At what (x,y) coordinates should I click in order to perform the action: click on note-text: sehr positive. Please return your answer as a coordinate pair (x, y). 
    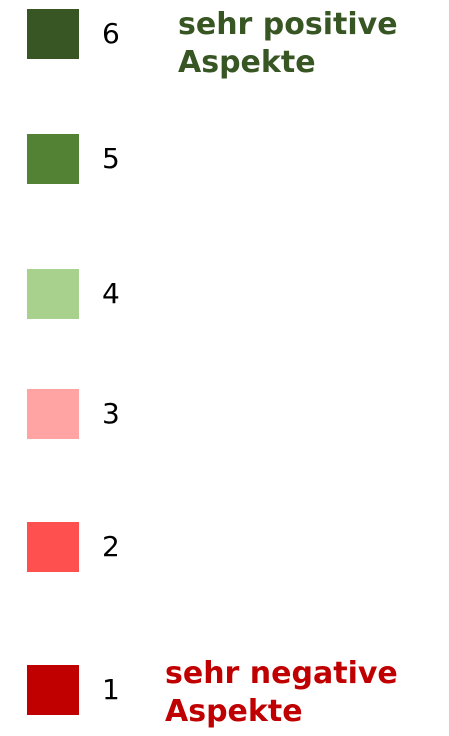
    Looking at the image, I should click on (288, 24).